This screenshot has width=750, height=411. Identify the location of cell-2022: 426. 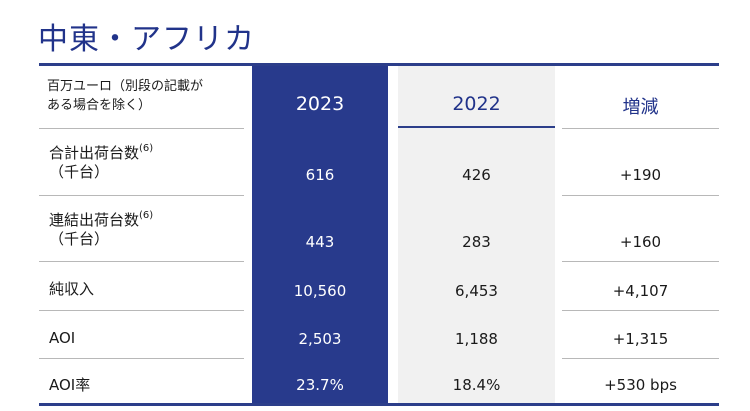
(476, 175).